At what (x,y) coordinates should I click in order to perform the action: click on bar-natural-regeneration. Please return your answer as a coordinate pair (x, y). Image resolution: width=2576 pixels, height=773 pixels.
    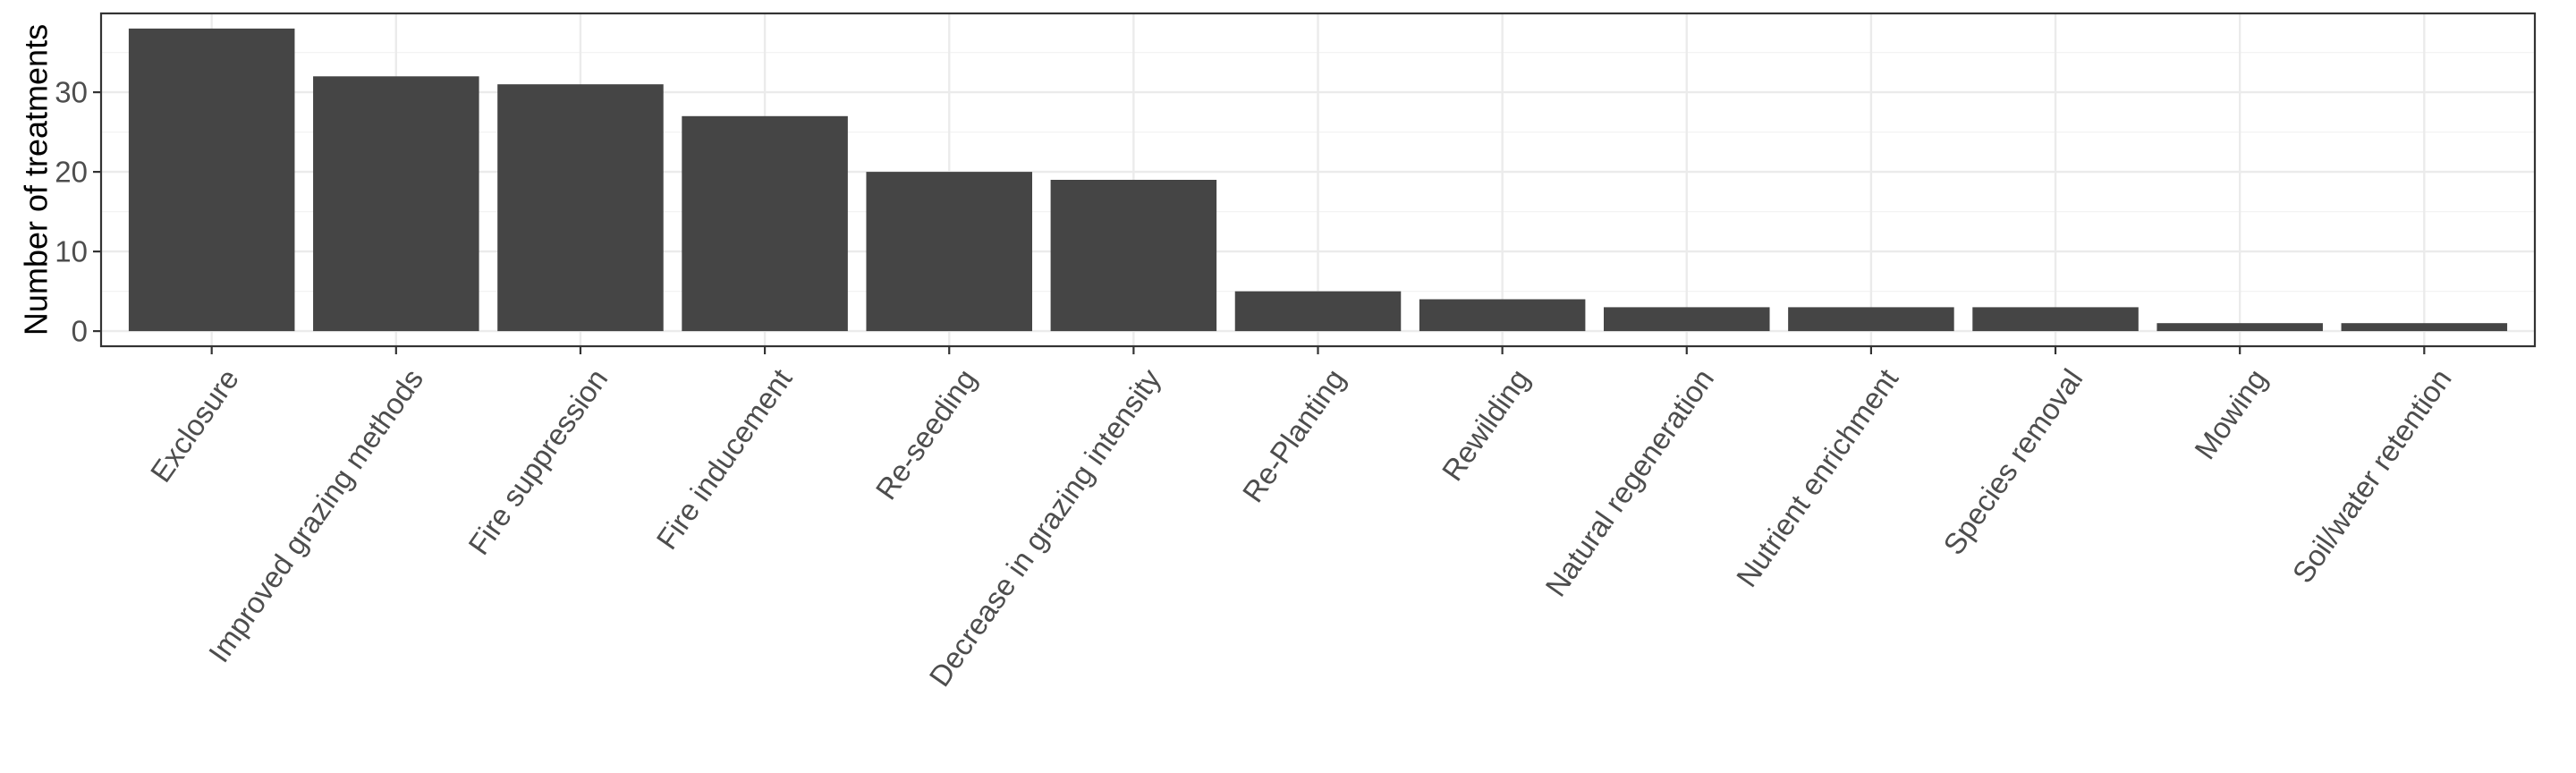
    Looking at the image, I should click on (1687, 319).